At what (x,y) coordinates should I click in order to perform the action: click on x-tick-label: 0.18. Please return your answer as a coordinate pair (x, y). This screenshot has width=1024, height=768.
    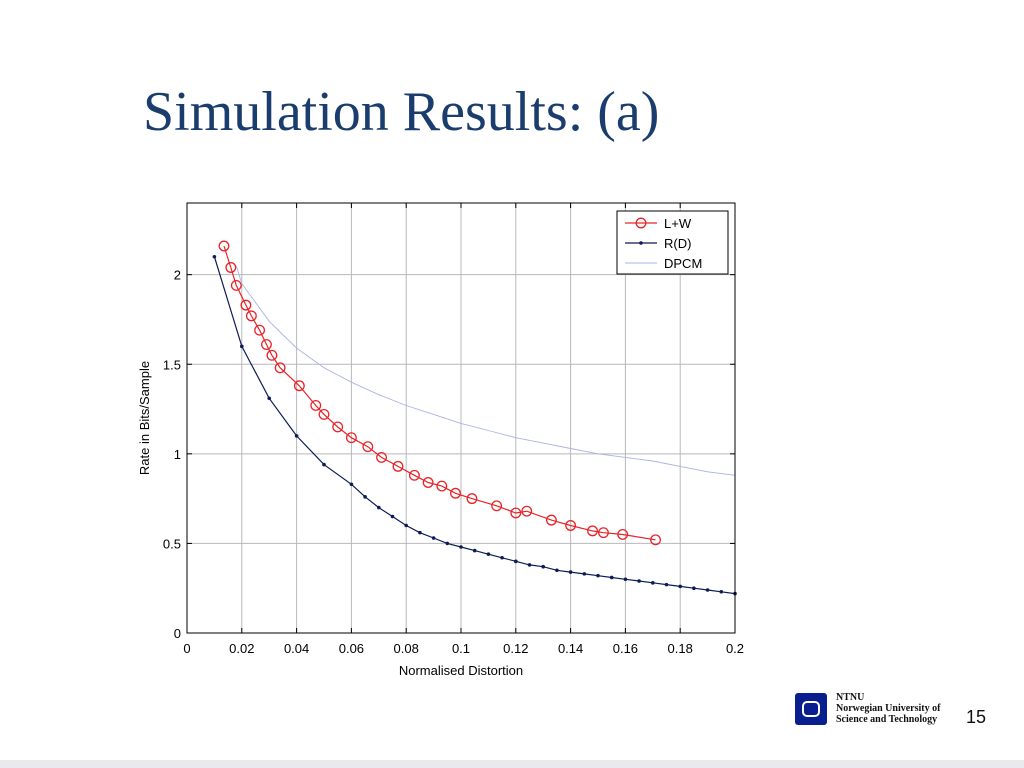
    Looking at the image, I should click on (680, 648).